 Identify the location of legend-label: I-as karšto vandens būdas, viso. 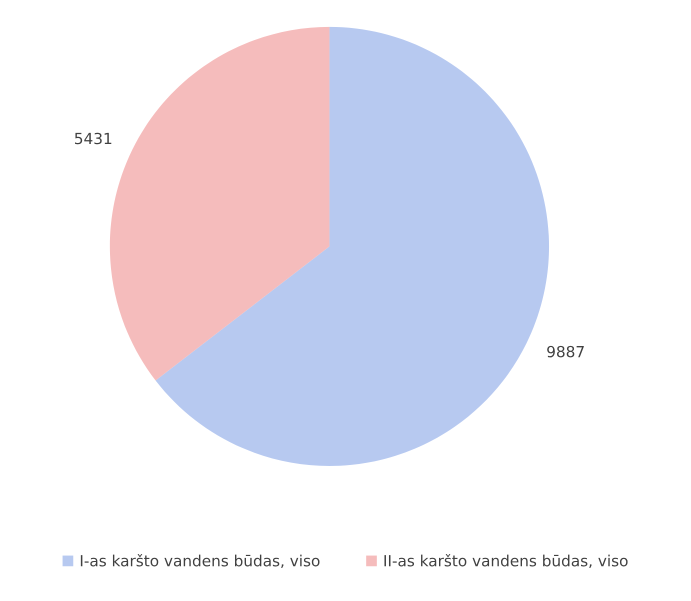
(200, 561).